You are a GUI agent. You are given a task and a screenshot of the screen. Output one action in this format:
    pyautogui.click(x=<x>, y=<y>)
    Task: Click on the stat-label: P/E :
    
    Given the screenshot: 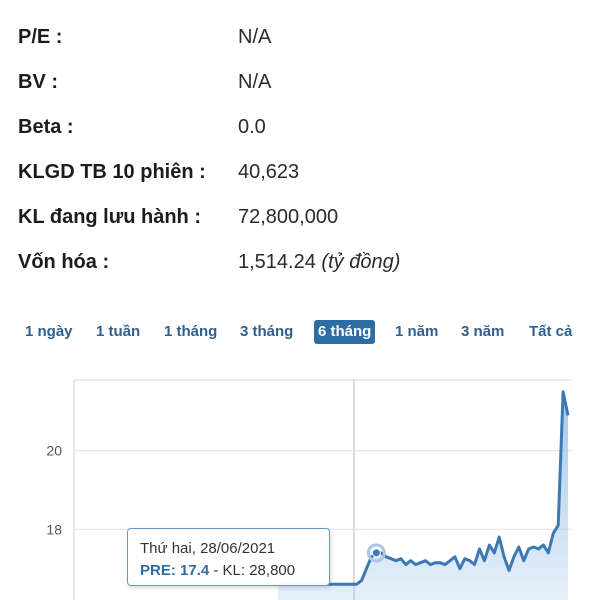 What is the action you would take?
    pyautogui.click(x=40, y=37)
    